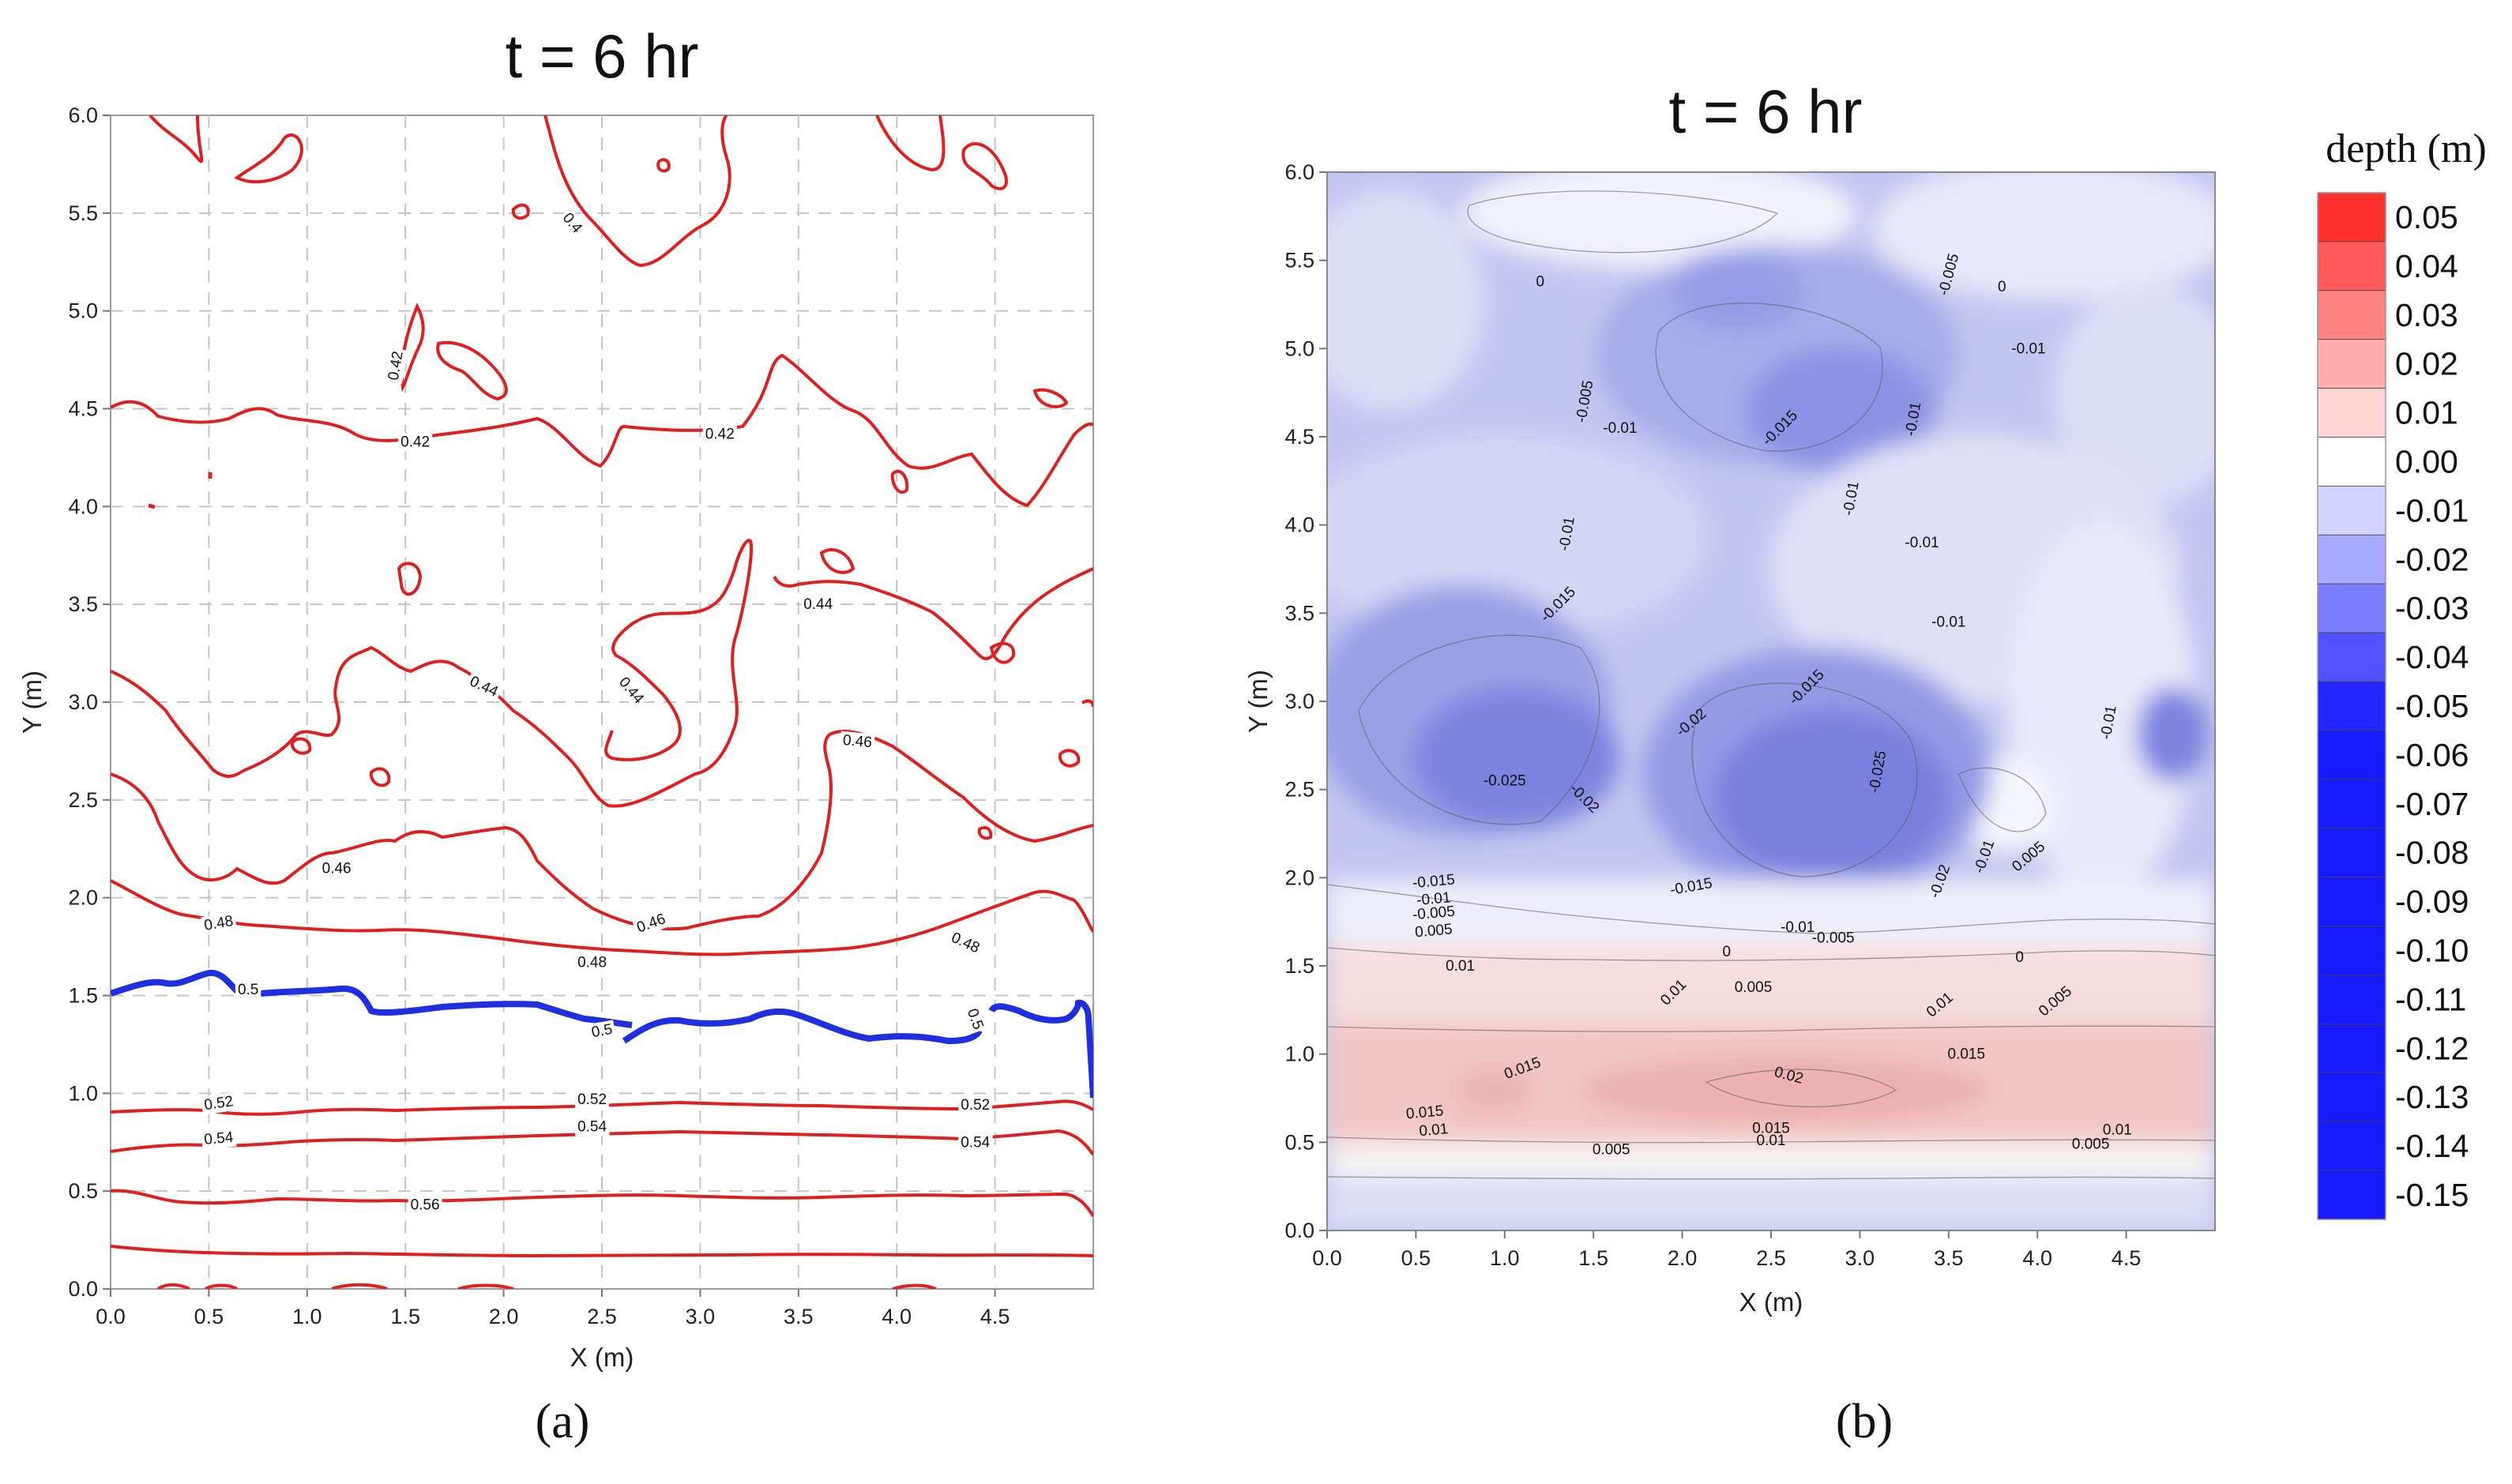 The width and height of the screenshot is (2512, 1484). I want to click on panel-a-x-axis-label: X (m), so click(602, 1357).